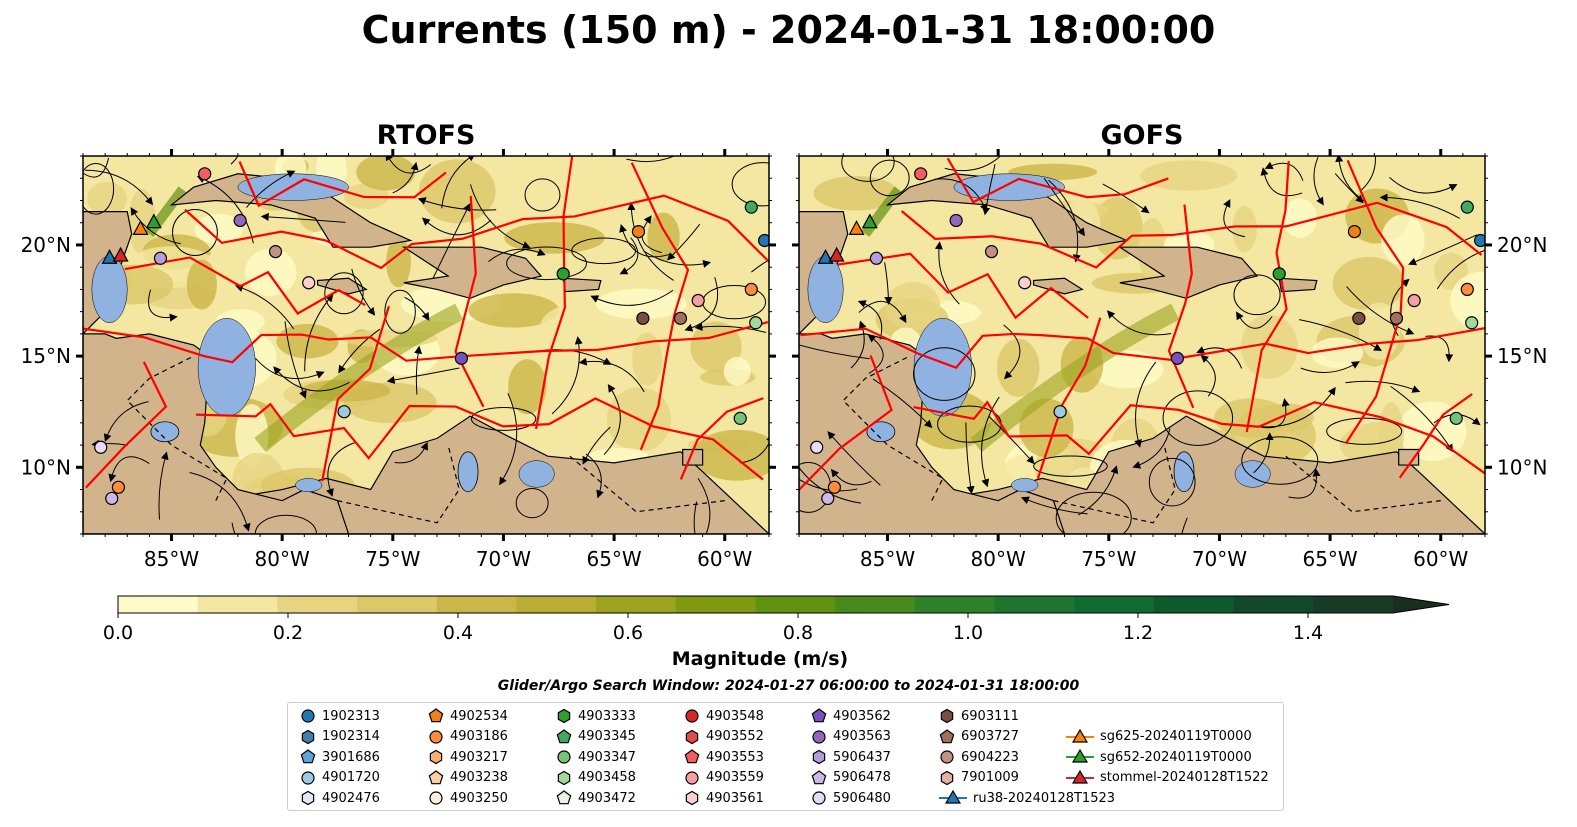  I want to click on legend-item: 5906480, so click(851, 798).